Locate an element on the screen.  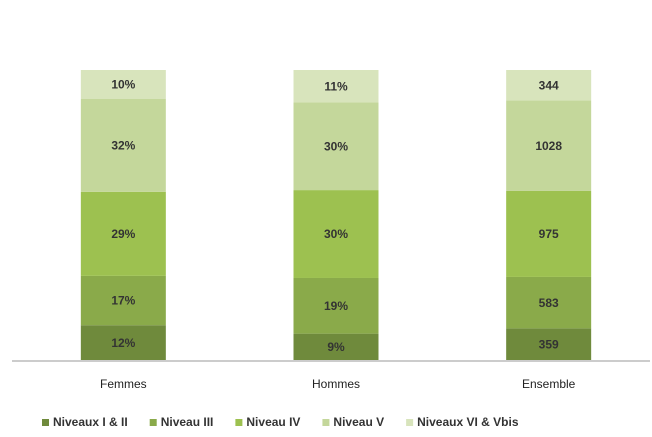
x-tick-label: Ensemble is located at coordinates (549, 384).